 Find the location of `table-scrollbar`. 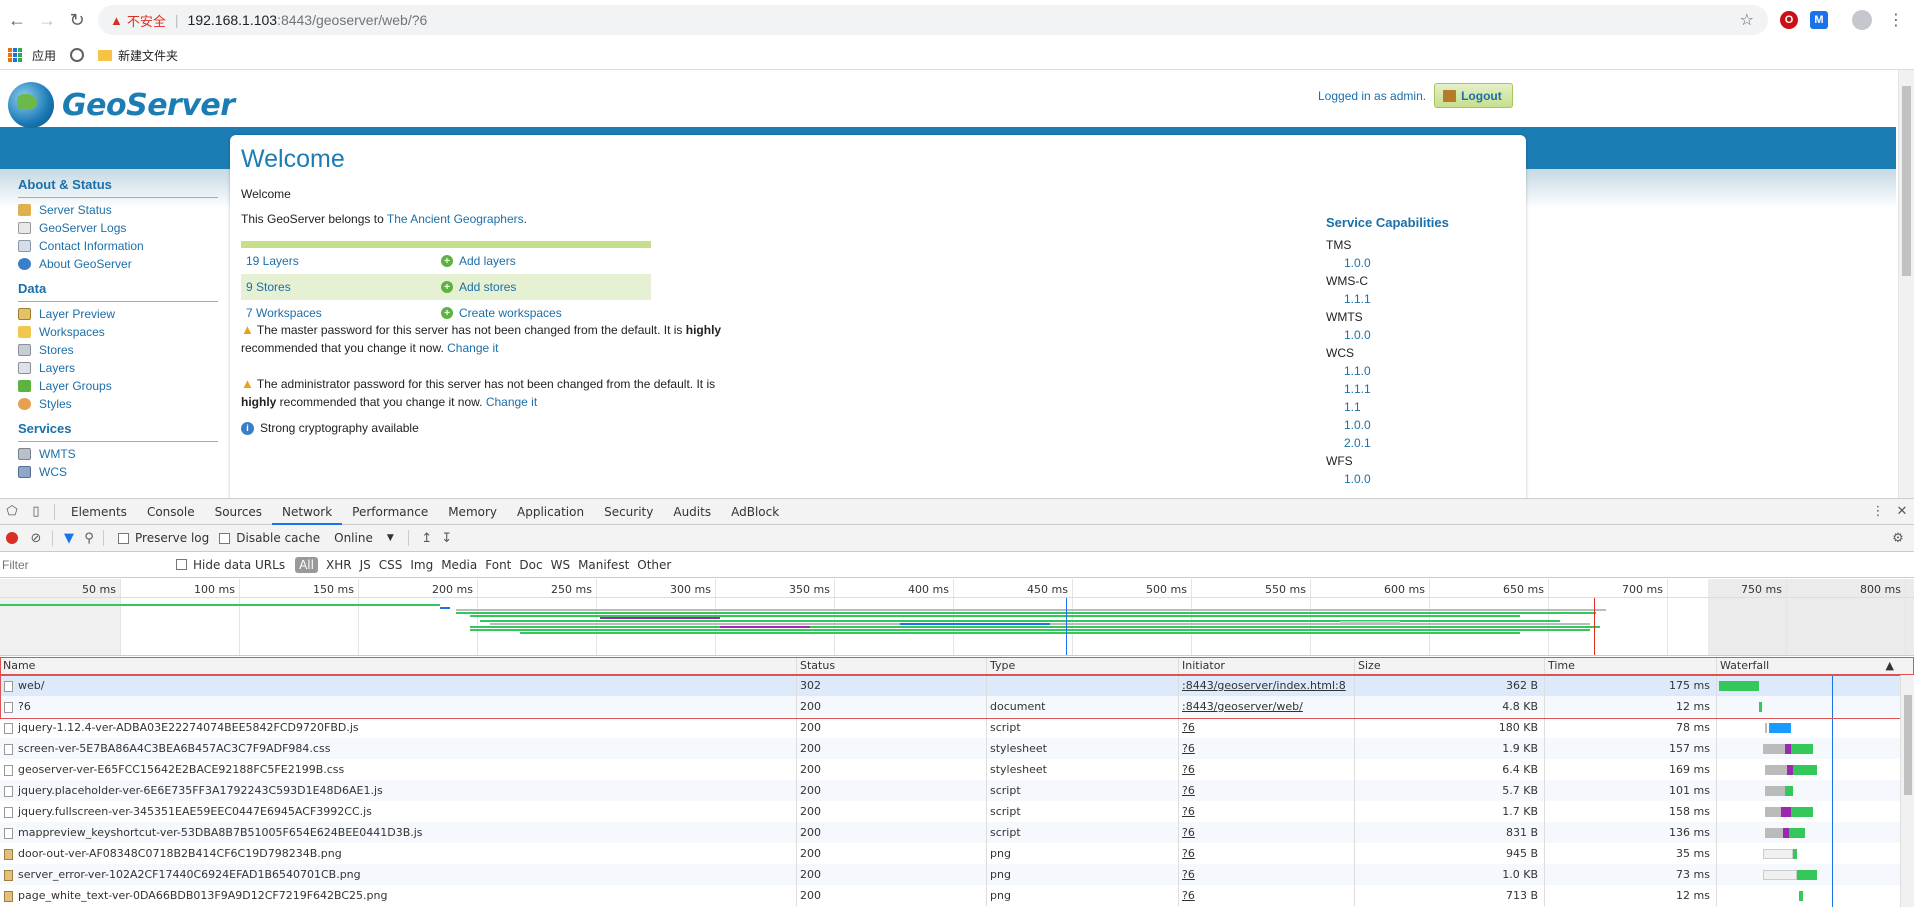

table-scrollbar is located at coordinates (1907, 791).